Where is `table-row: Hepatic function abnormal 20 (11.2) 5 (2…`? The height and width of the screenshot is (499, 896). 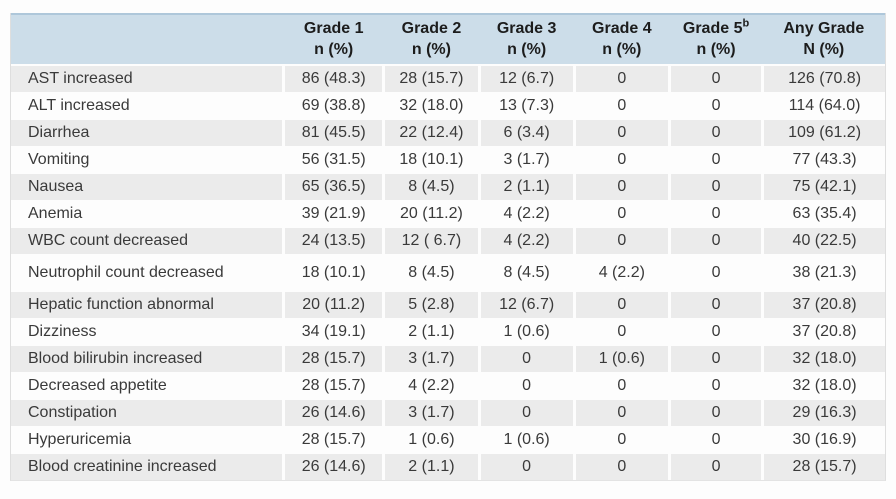 table-row: Hepatic function abnormal 20 (11.2) 5 (2… is located at coordinates (448, 305).